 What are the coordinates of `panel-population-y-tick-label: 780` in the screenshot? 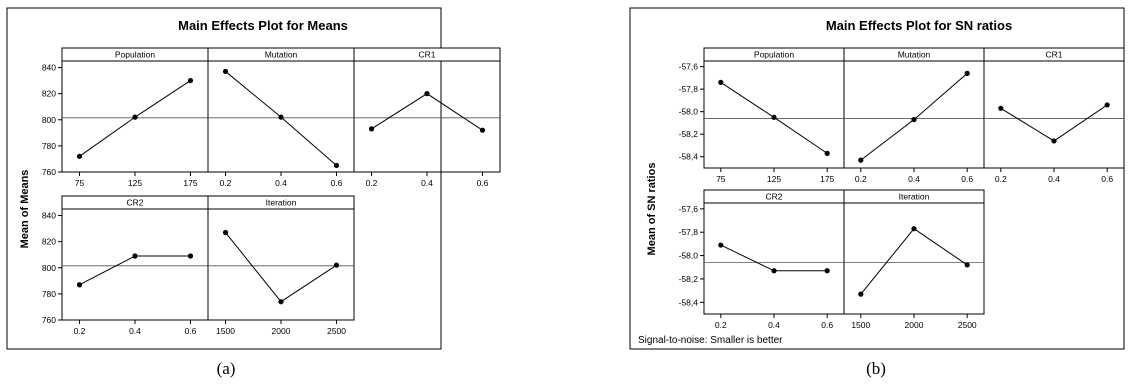 It's located at (49, 146).